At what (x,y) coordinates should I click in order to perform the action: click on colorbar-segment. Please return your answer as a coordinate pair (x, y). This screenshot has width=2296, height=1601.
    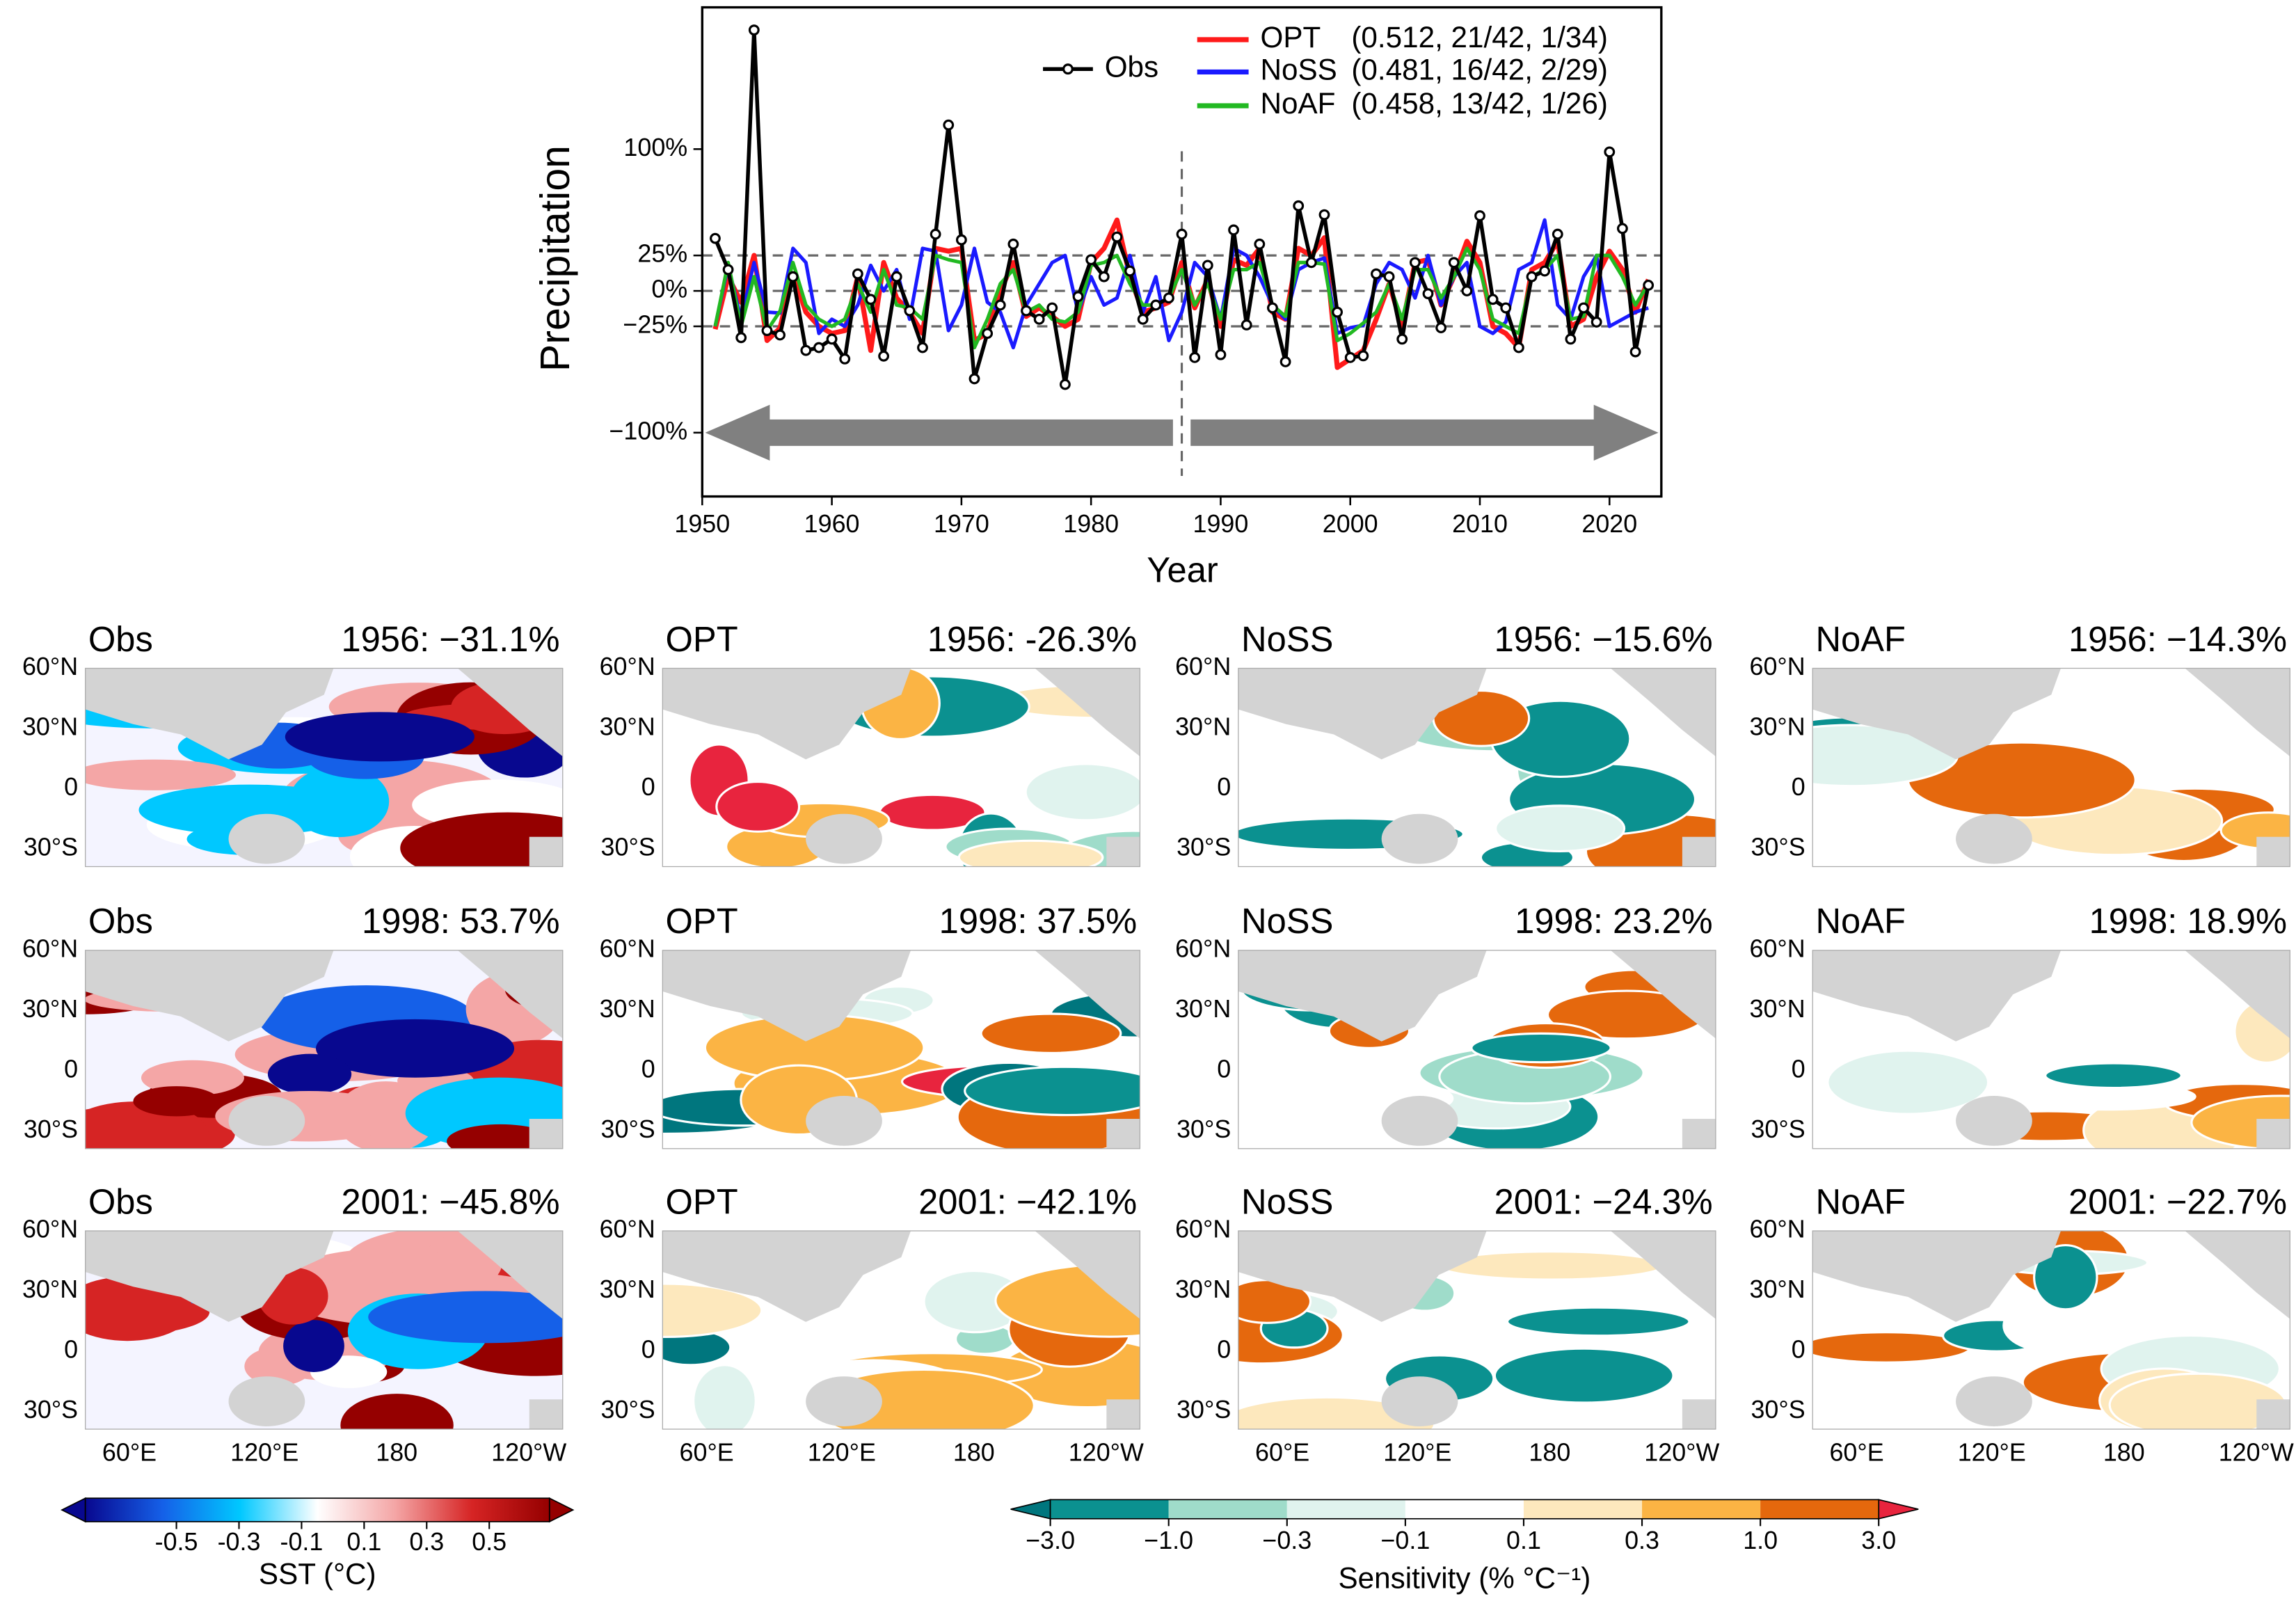
    Looking at the image, I should click on (1464, 1509).